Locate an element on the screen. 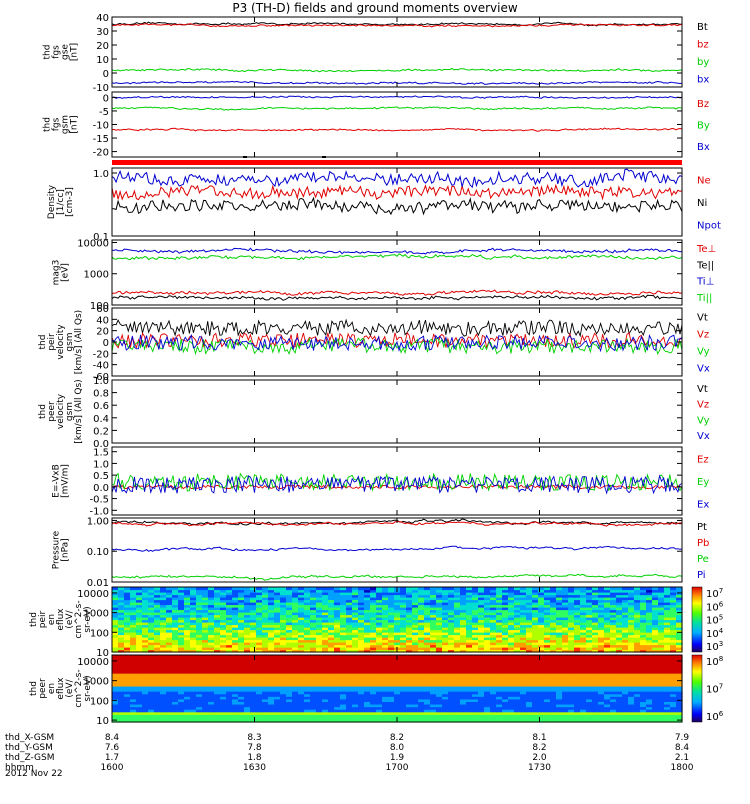 This screenshot has width=750, height=804. fgs_gse-ytick-label: -10 is located at coordinates (101, 88).